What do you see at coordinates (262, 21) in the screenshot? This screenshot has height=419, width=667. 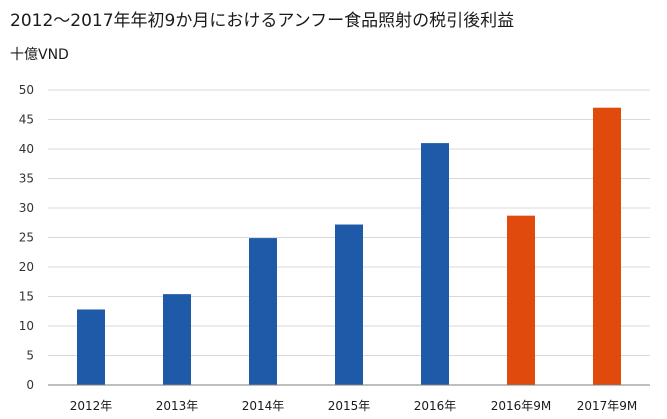 I see `chart-title: 2012～2017年年初9か月におけるアンフー食品照射の税引後利益` at bounding box center [262, 21].